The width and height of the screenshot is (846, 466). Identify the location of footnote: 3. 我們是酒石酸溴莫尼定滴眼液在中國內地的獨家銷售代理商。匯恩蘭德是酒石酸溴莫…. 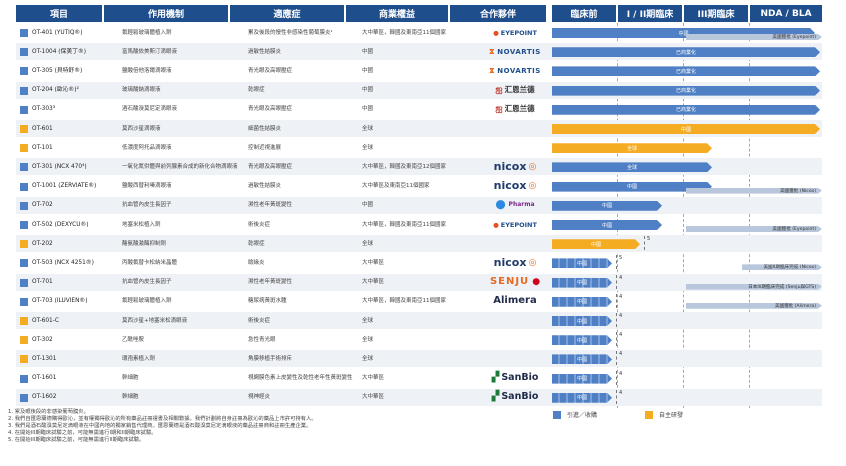
(160, 426).